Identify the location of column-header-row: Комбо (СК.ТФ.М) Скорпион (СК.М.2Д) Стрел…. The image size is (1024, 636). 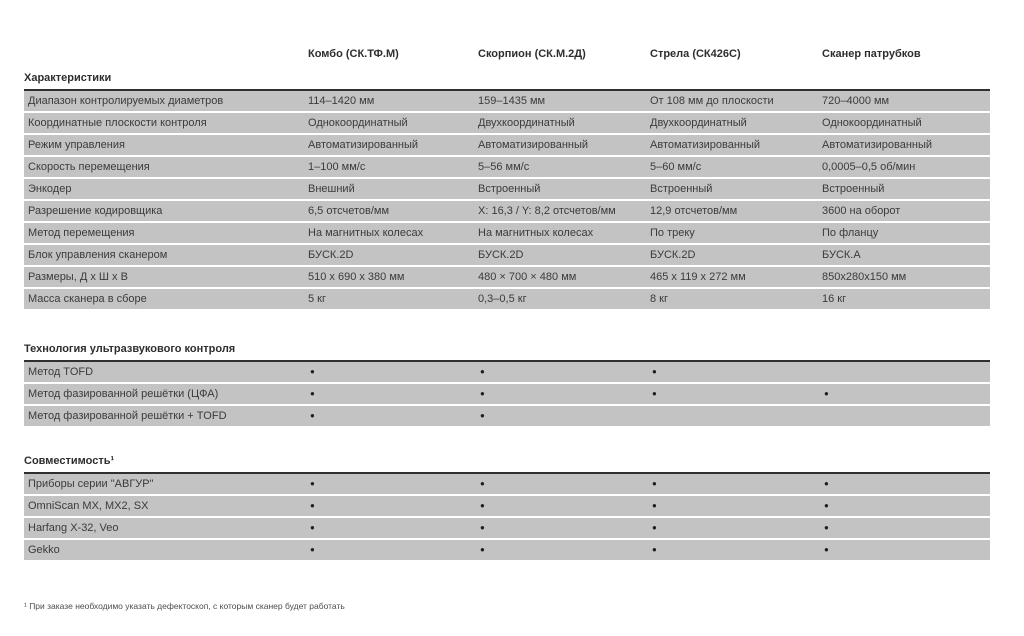
(507, 54).